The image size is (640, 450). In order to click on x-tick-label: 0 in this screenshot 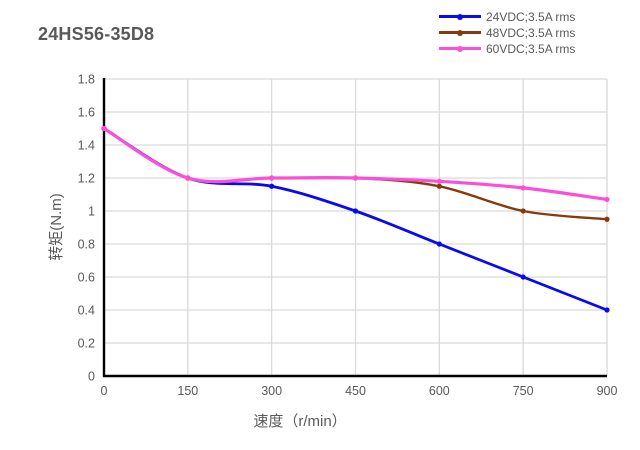, I will do `click(104, 391)`.